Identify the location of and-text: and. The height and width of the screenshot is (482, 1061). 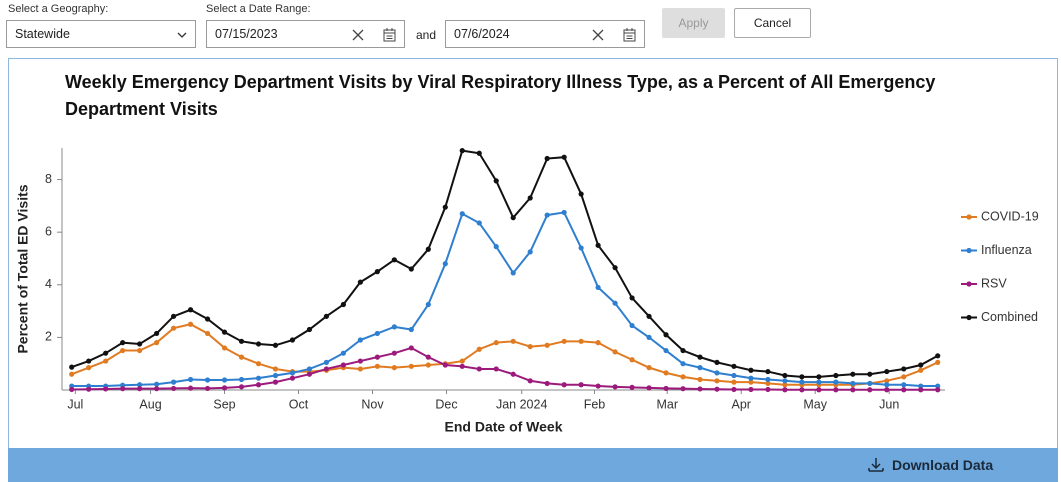
(426, 35).